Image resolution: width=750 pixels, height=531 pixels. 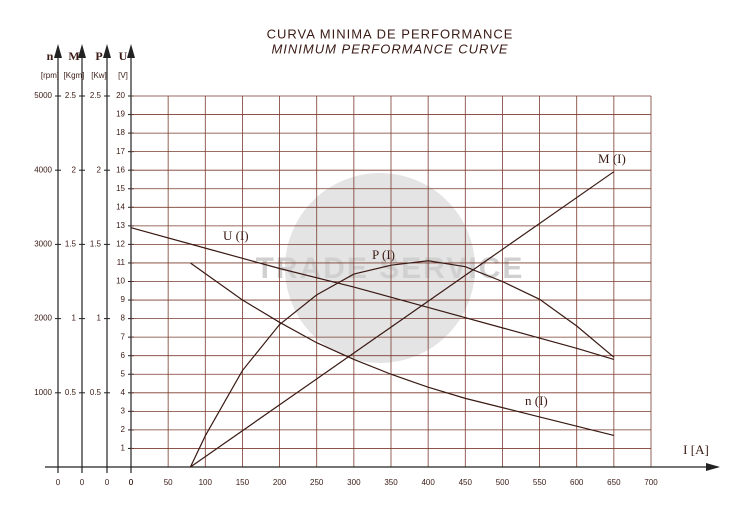 I want to click on y-tick-label: 3000, so click(x=43, y=244).